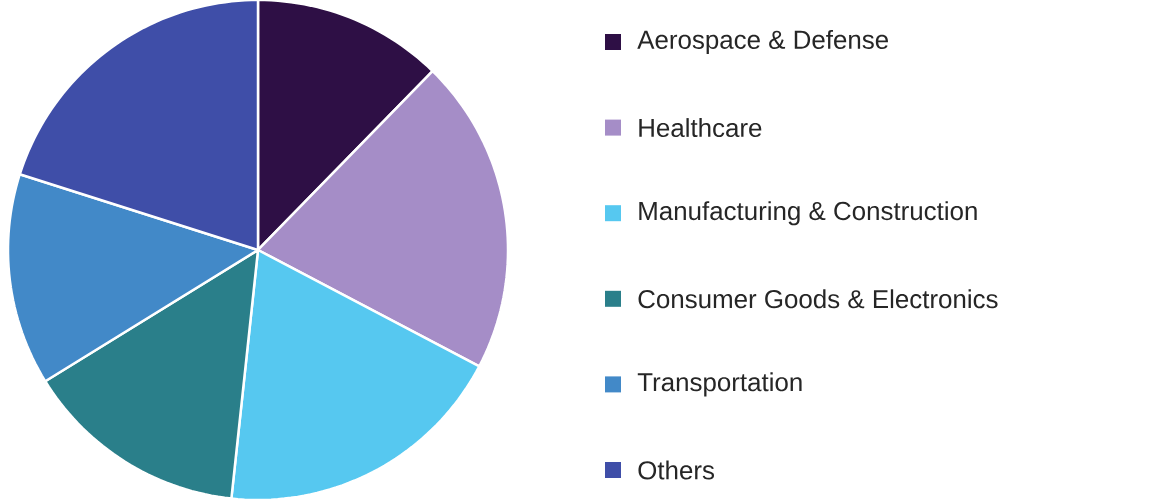  Describe the element at coordinates (762, 42) in the screenshot. I see `legend-label: Aerospace & Defense` at that location.